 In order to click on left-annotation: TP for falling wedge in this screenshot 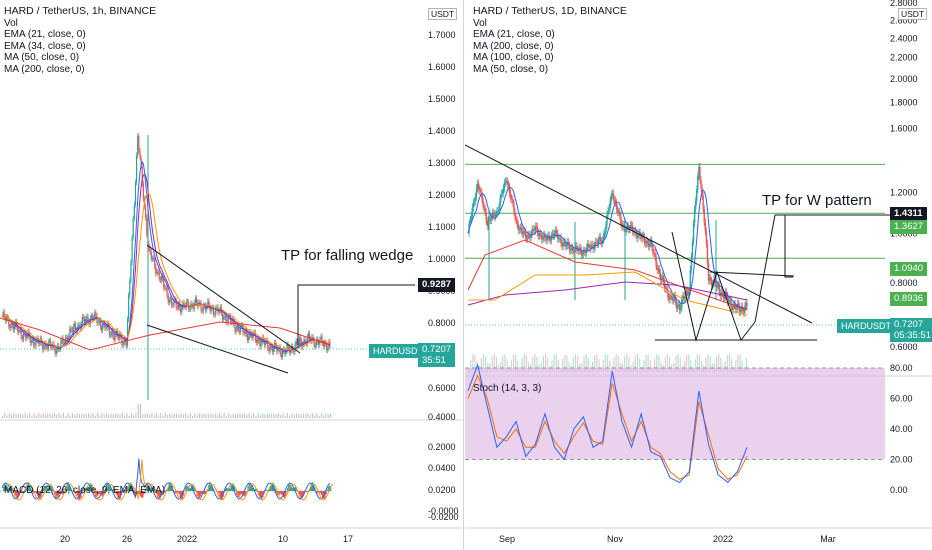, I will do `click(347, 255)`.